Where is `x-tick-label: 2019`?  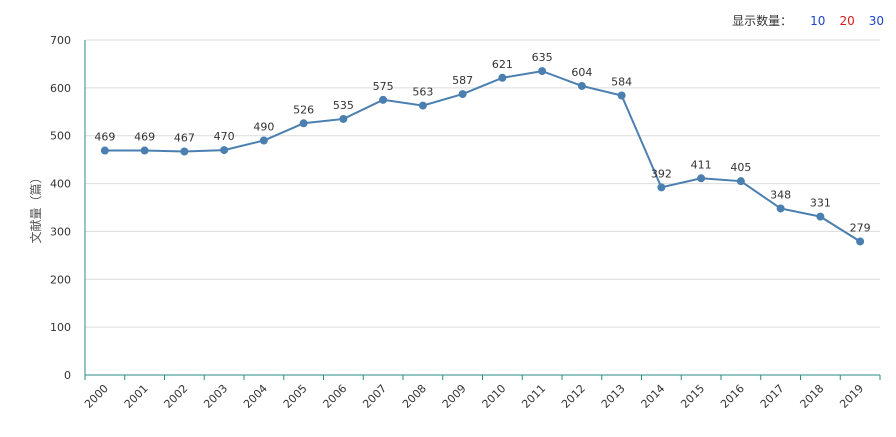 x-tick-label: 2019 is located at coordinates (851, 396).